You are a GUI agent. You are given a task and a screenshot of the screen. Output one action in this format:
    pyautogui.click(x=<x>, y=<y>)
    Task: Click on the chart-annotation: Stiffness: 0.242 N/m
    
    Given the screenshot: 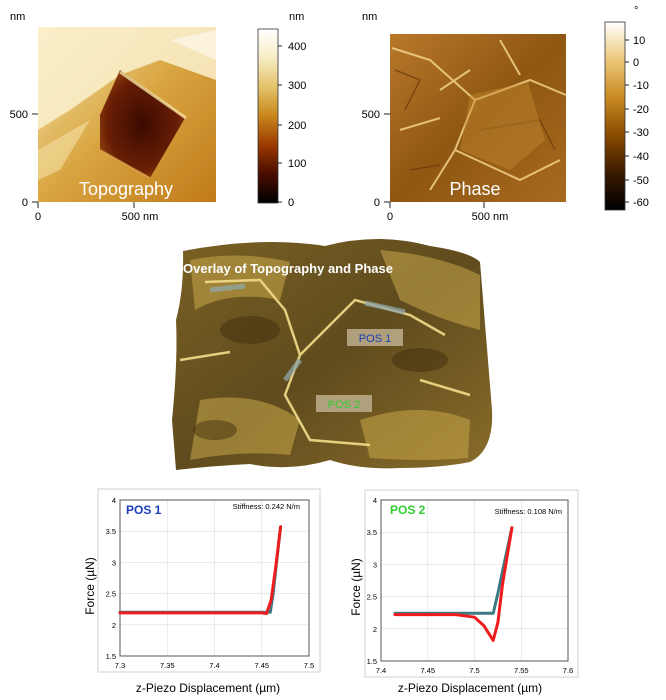 What is the action you would take?
    pyautogui.click(x=266, y=506)
    